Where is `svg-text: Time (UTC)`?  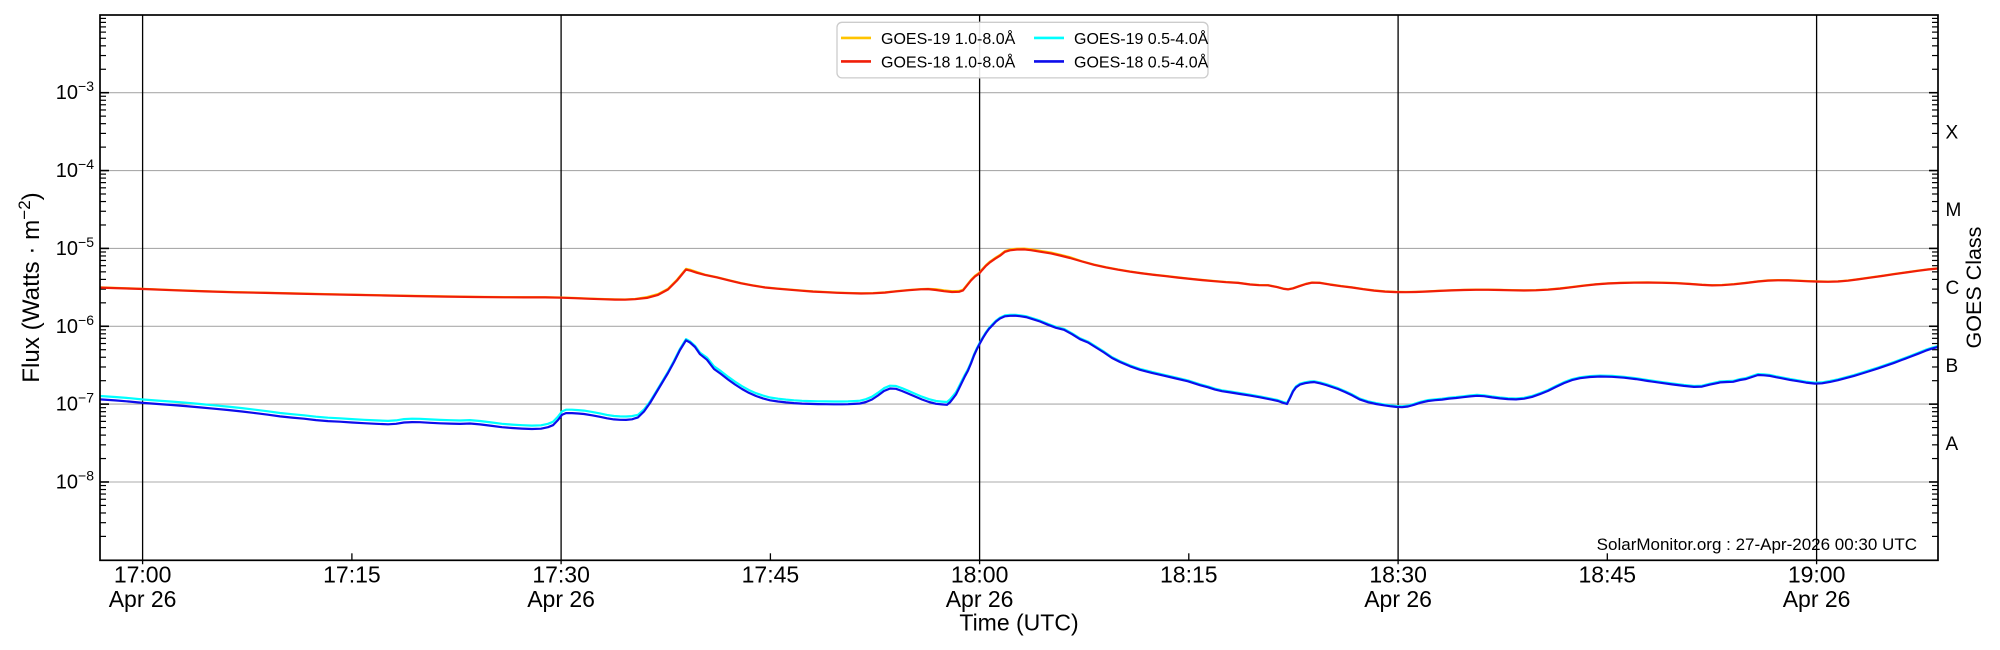
svg-text: Time (UTC) is located at coordinates (1018, 623).